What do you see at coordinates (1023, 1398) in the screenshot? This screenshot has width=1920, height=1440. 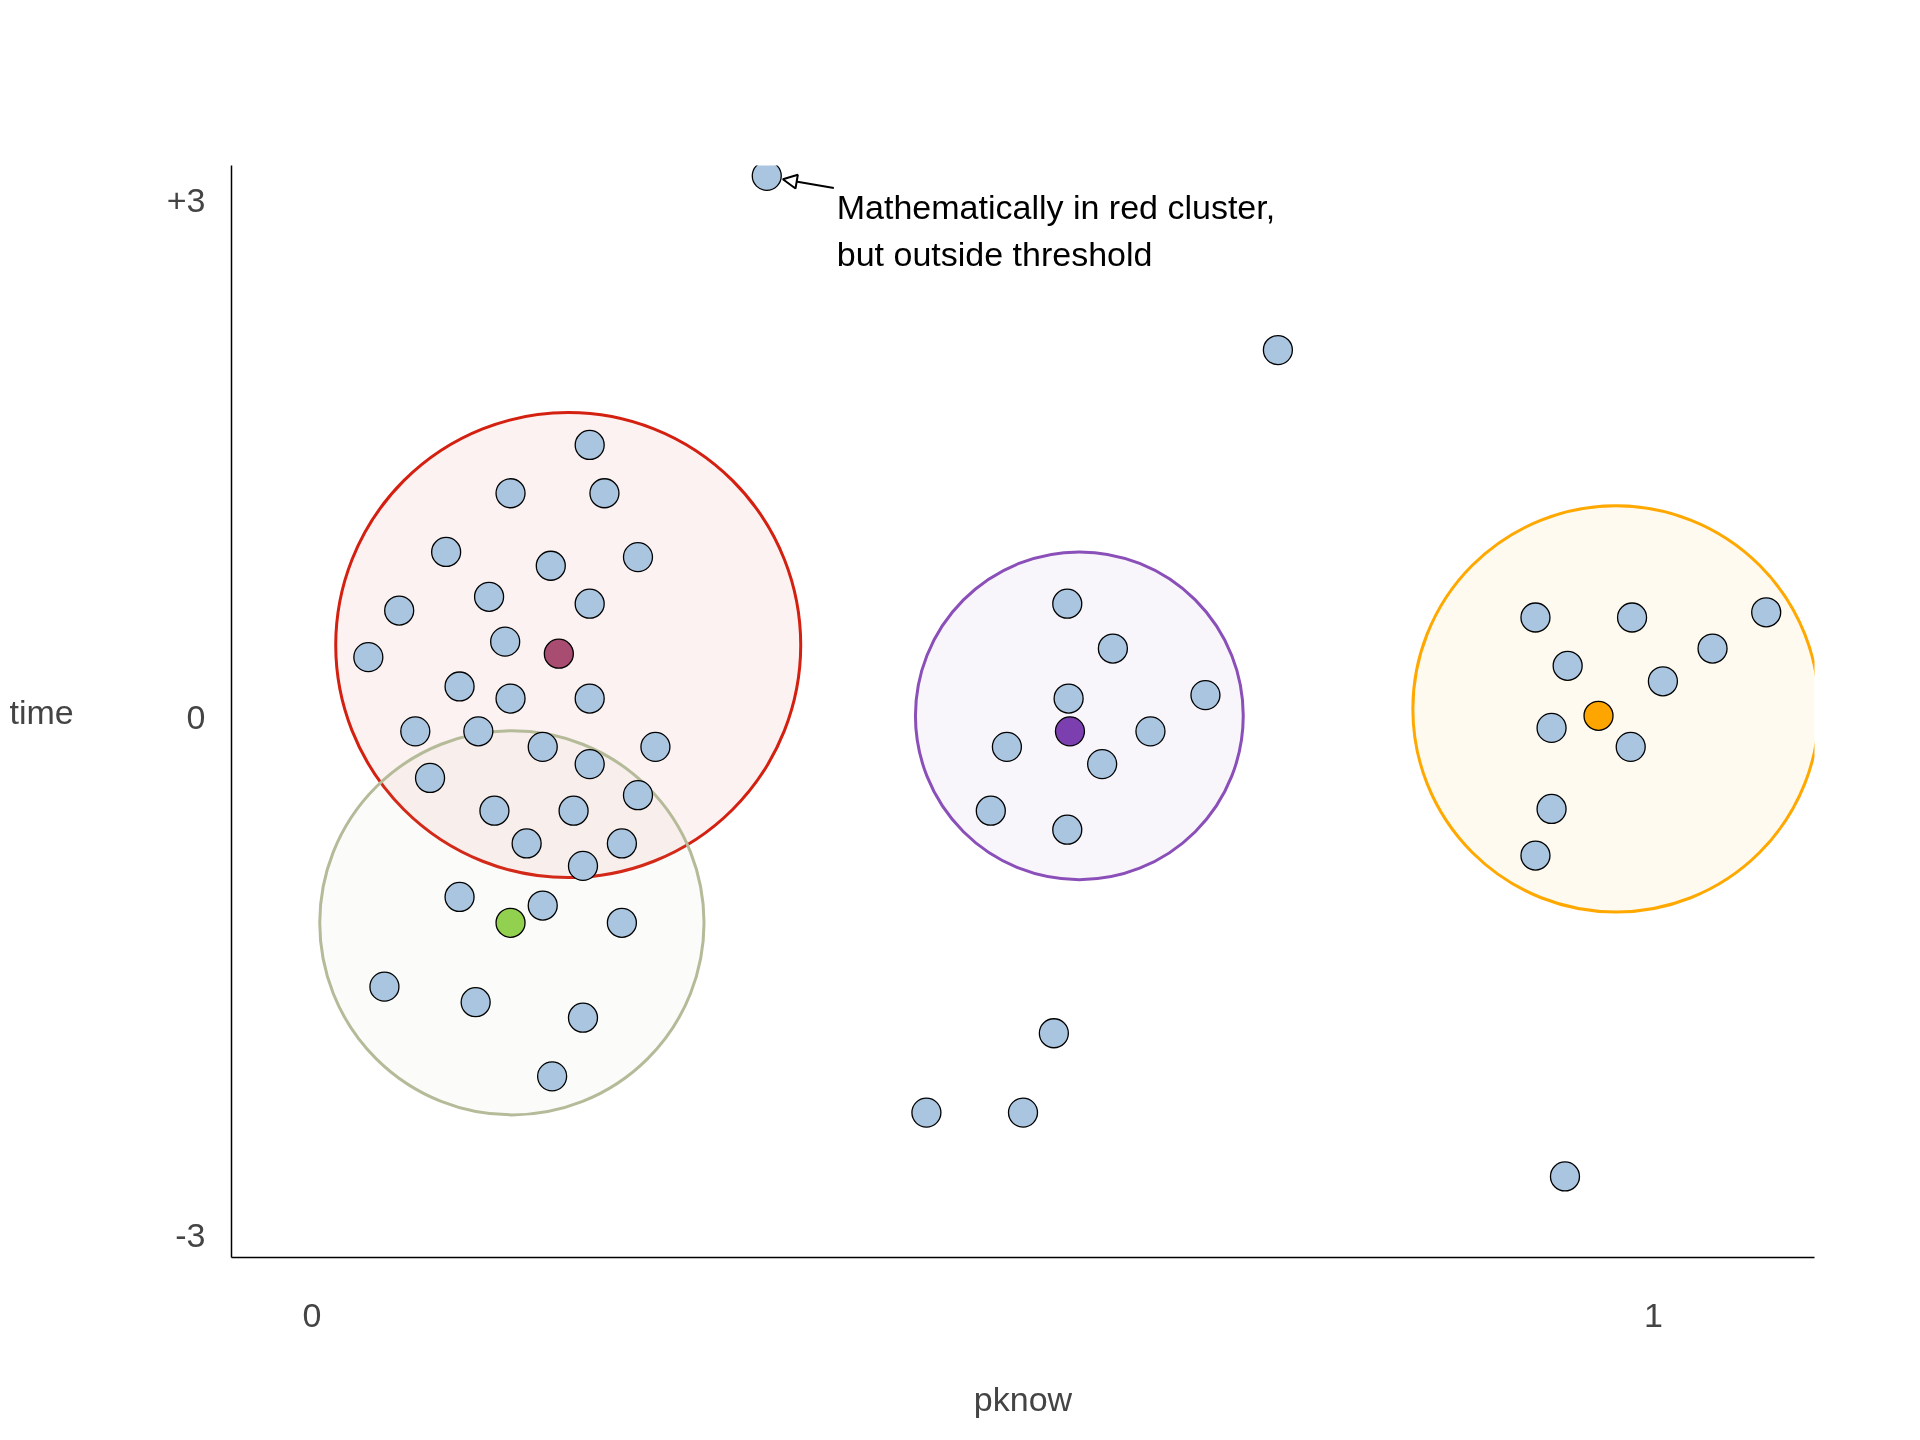 I see `x-axis-title: pknow` at bounding box center [1023, 1398].